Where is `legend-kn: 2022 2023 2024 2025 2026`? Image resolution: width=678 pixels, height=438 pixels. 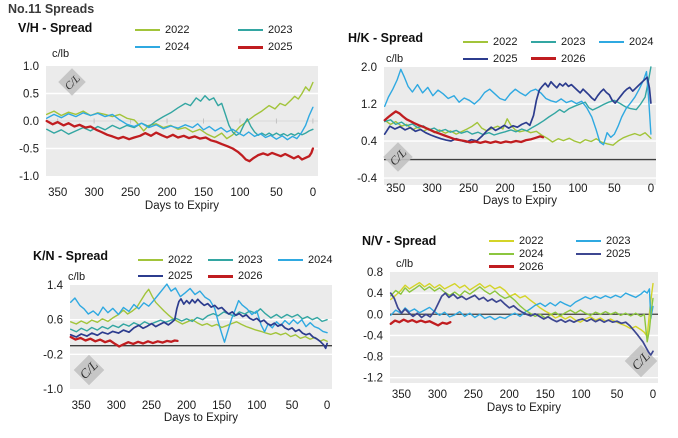 legend-kn: 2022 2023 2024 2025 2026 is located at coordinates (244, 268).